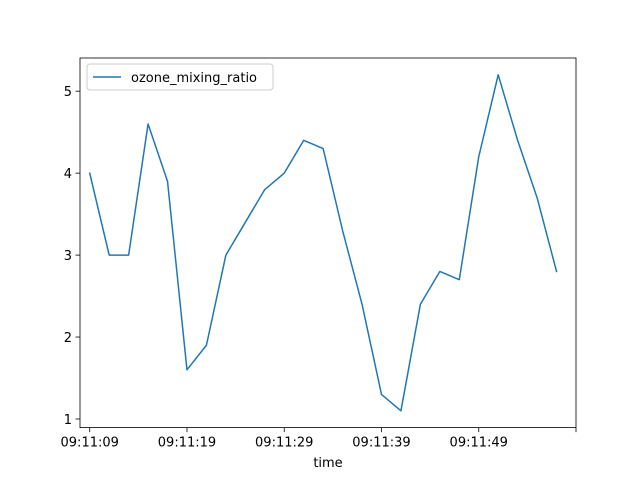  What do you see at coordinates (381, 443) in the screenshot?
I see `x-tick-label: 09:11:39` at bounding box center [381, 443].